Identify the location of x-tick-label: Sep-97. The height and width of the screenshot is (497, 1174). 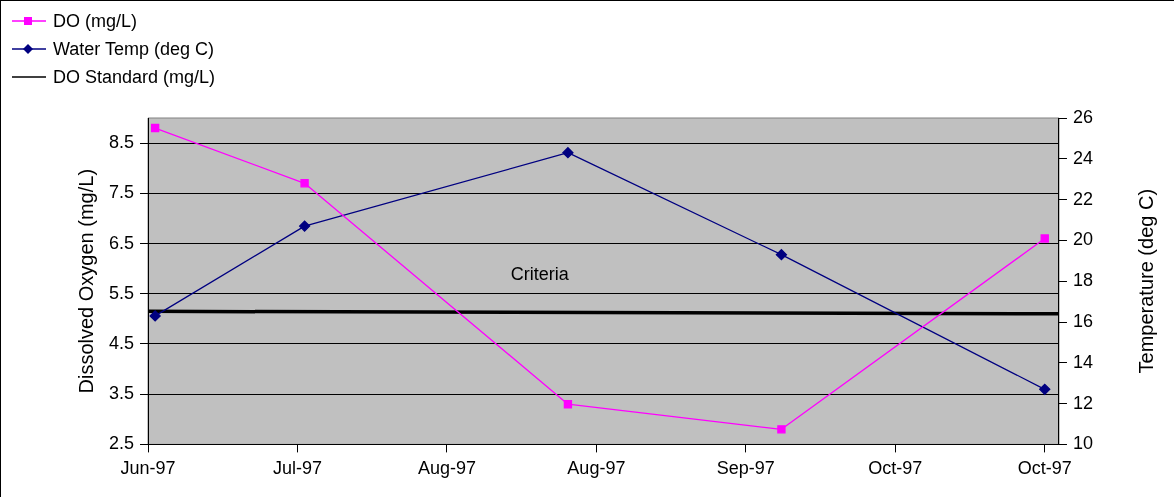
(745, 468).